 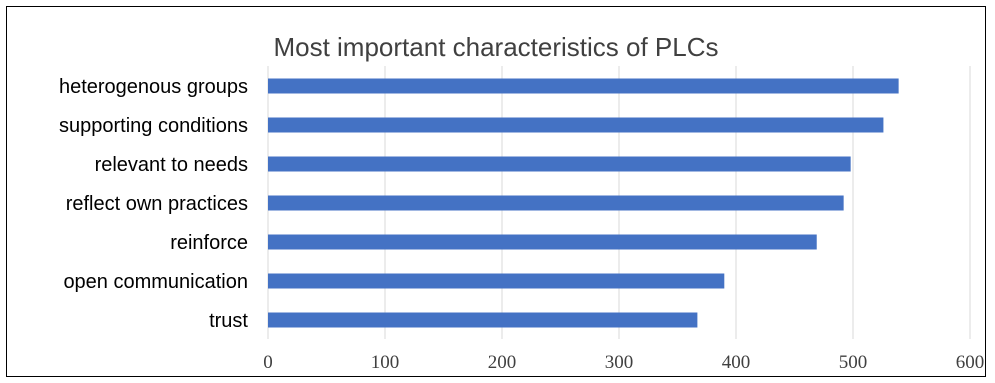 I want to click on x-tick-labels: 0 100 200 300 400 500 600, so click(x=623, y=362).